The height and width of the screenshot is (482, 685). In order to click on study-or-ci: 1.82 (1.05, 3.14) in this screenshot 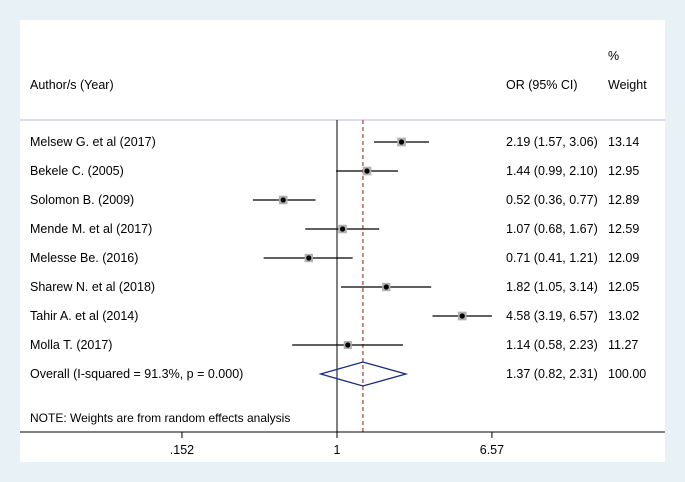, I will do `click(552, 287)`.